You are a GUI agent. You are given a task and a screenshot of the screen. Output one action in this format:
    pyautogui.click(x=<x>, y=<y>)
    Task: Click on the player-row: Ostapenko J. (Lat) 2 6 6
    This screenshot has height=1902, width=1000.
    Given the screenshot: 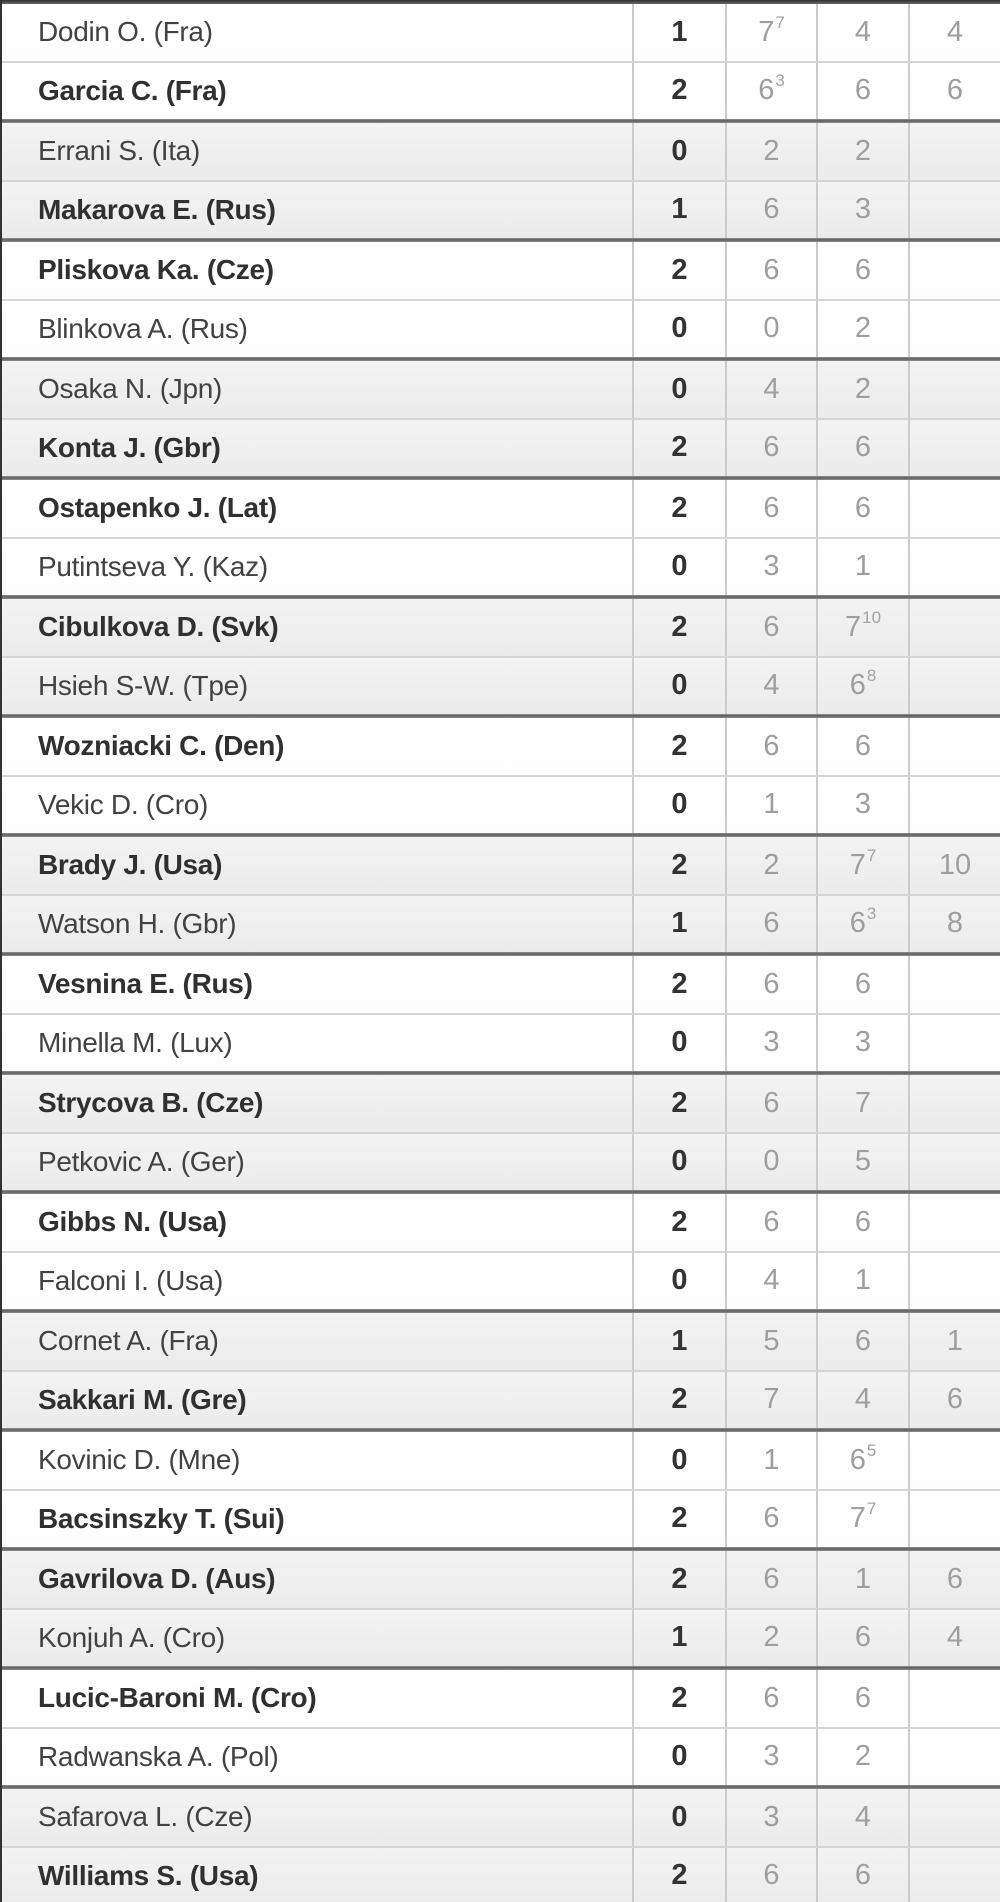 What is the action you would take?
    pyautogui.click(x=501, y=508)
    